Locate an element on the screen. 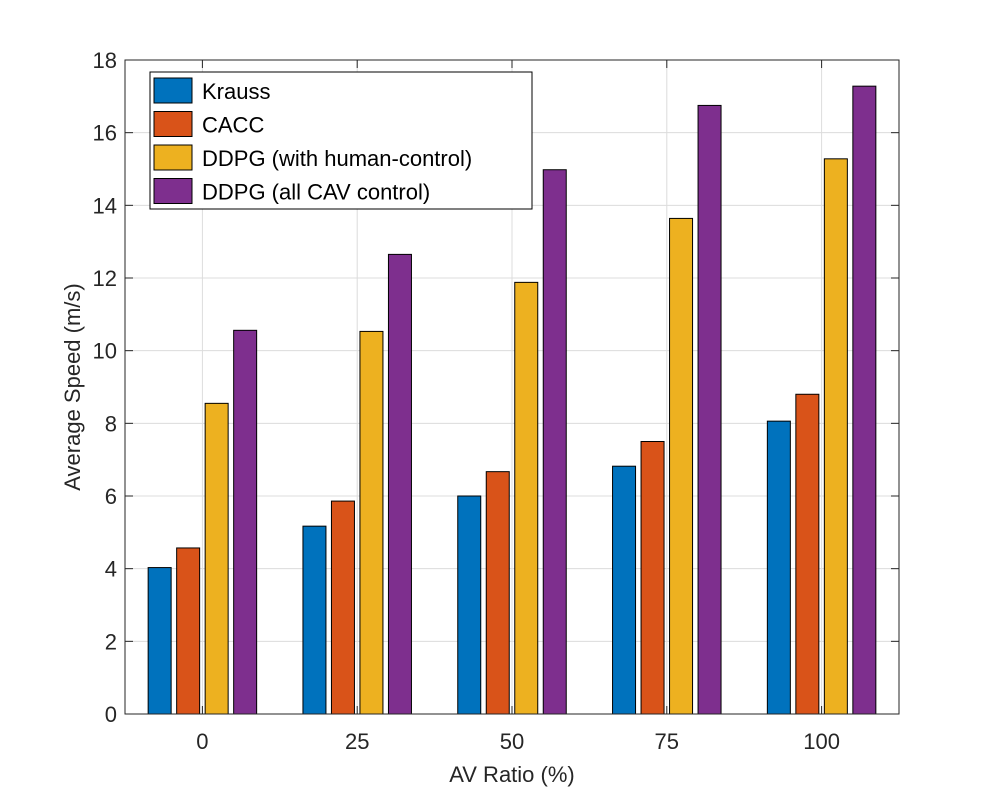 The image size is (995, 802). legend-label: Krauss is located at coordinates (236, 91).